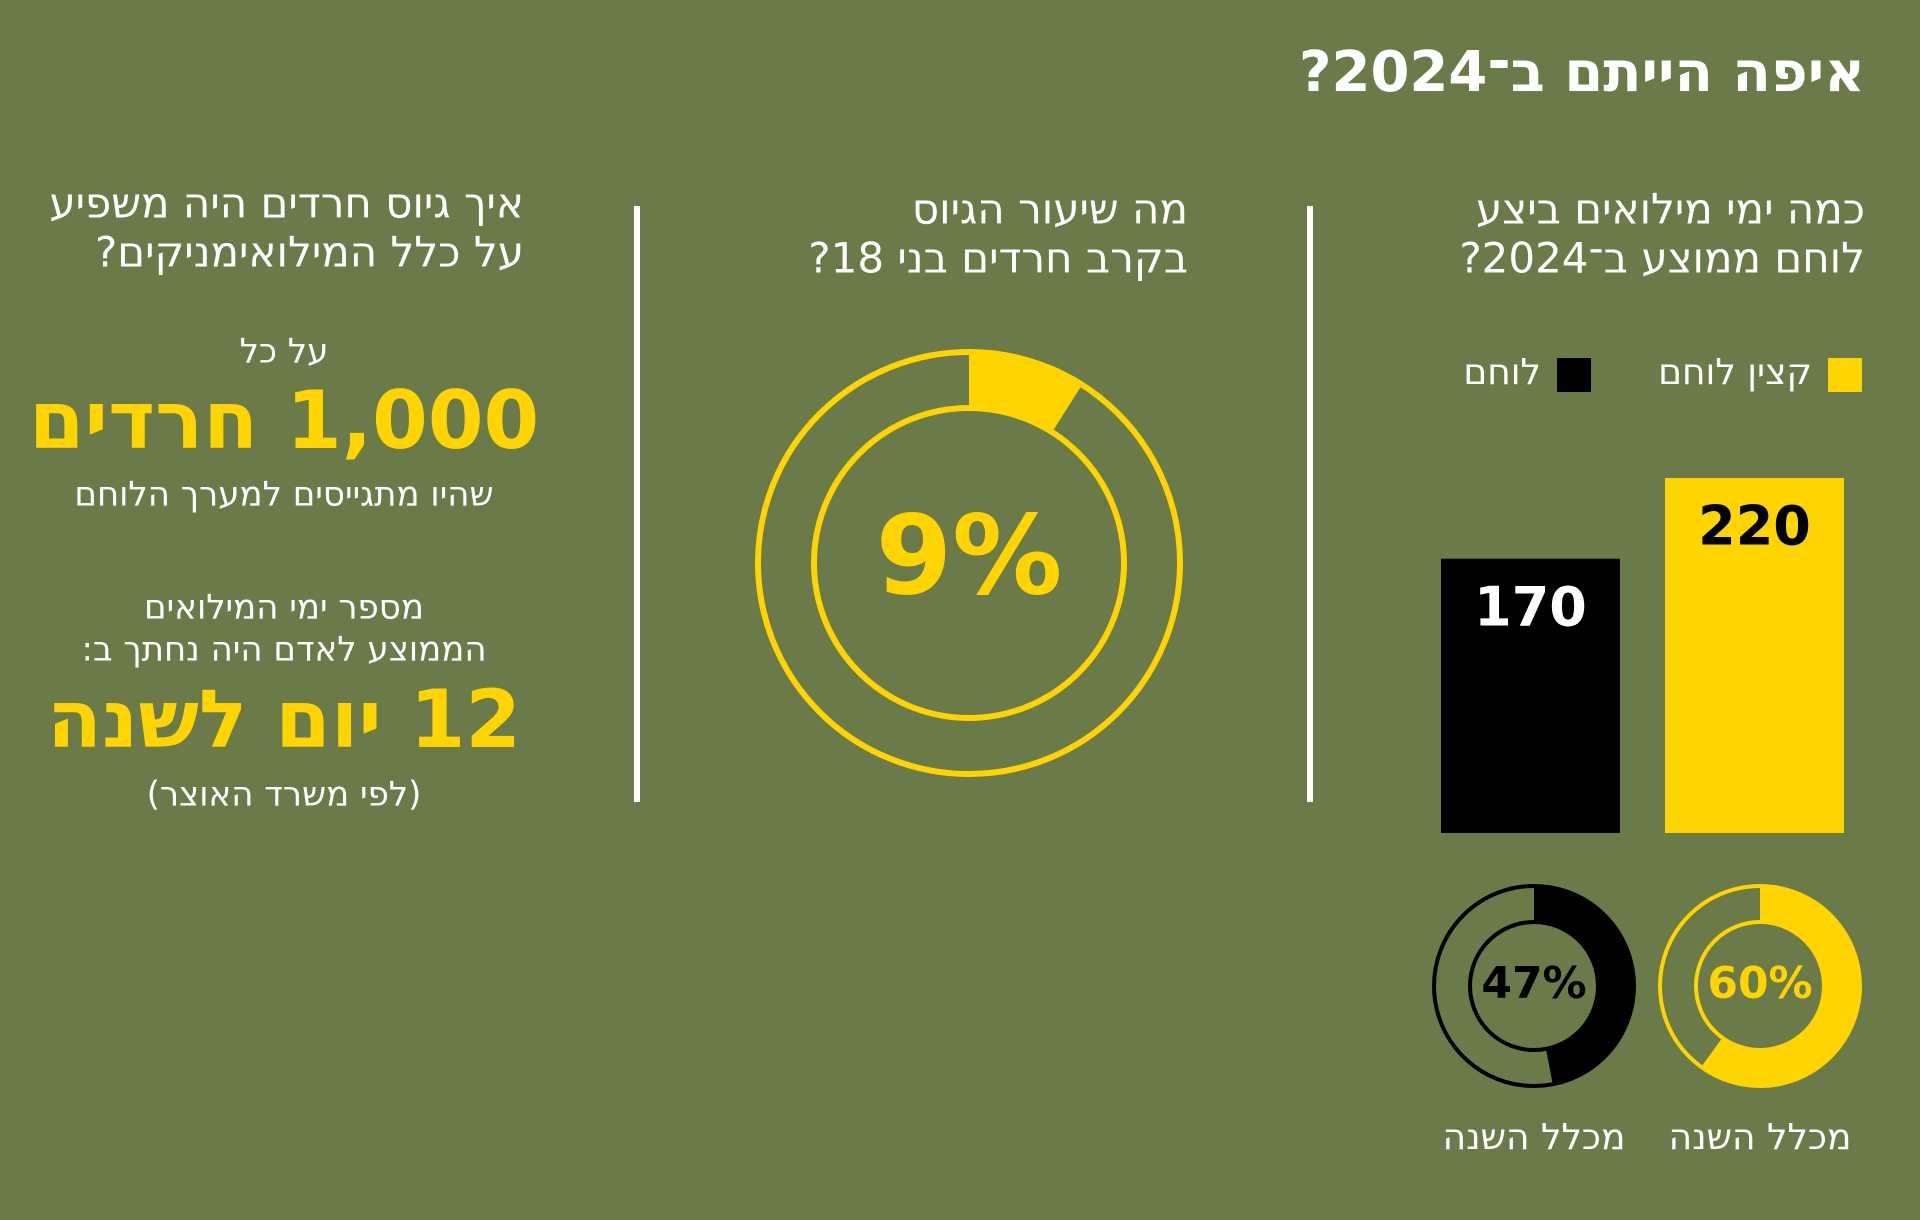 The image size is (1920, 1220). I want to click on bar-value-label: 170, so click(1530, 606).